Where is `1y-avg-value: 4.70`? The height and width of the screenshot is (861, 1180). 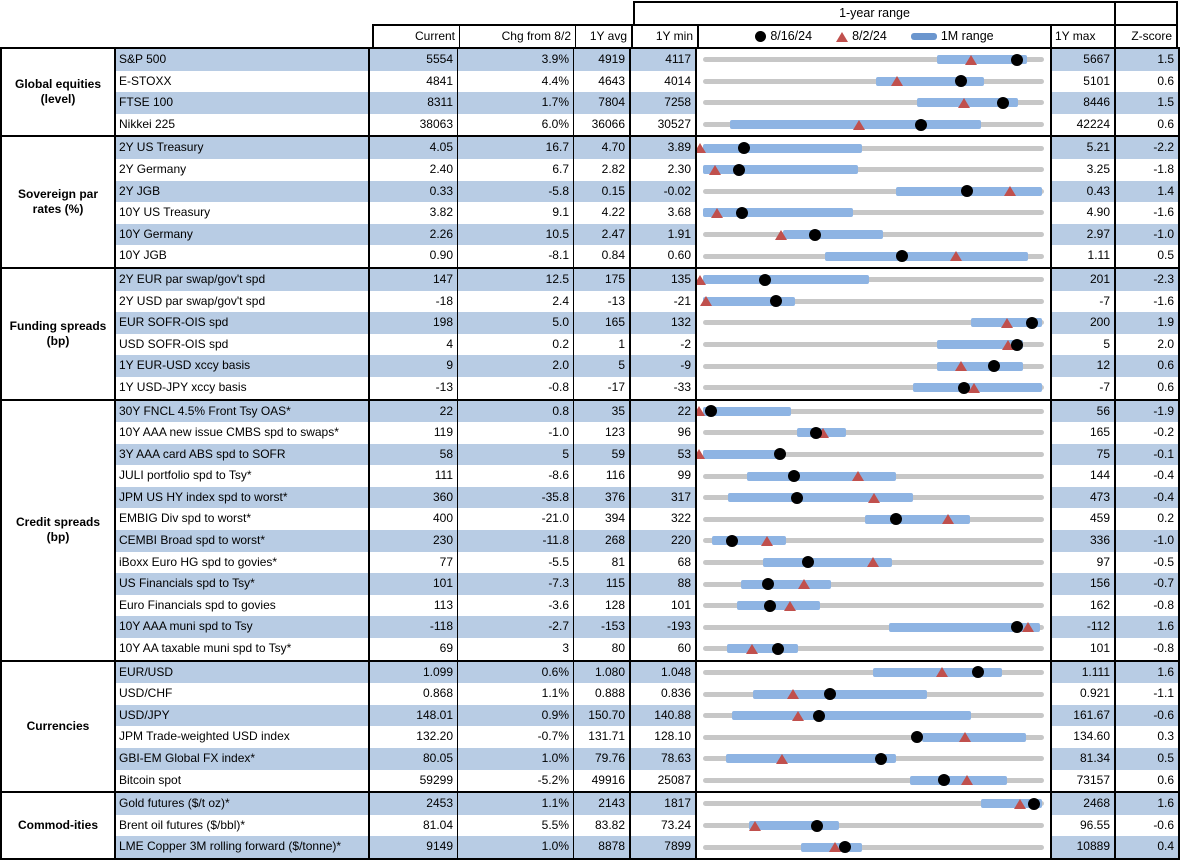
1y-avg-value: 4.70 is located at coordinates (602, 148).